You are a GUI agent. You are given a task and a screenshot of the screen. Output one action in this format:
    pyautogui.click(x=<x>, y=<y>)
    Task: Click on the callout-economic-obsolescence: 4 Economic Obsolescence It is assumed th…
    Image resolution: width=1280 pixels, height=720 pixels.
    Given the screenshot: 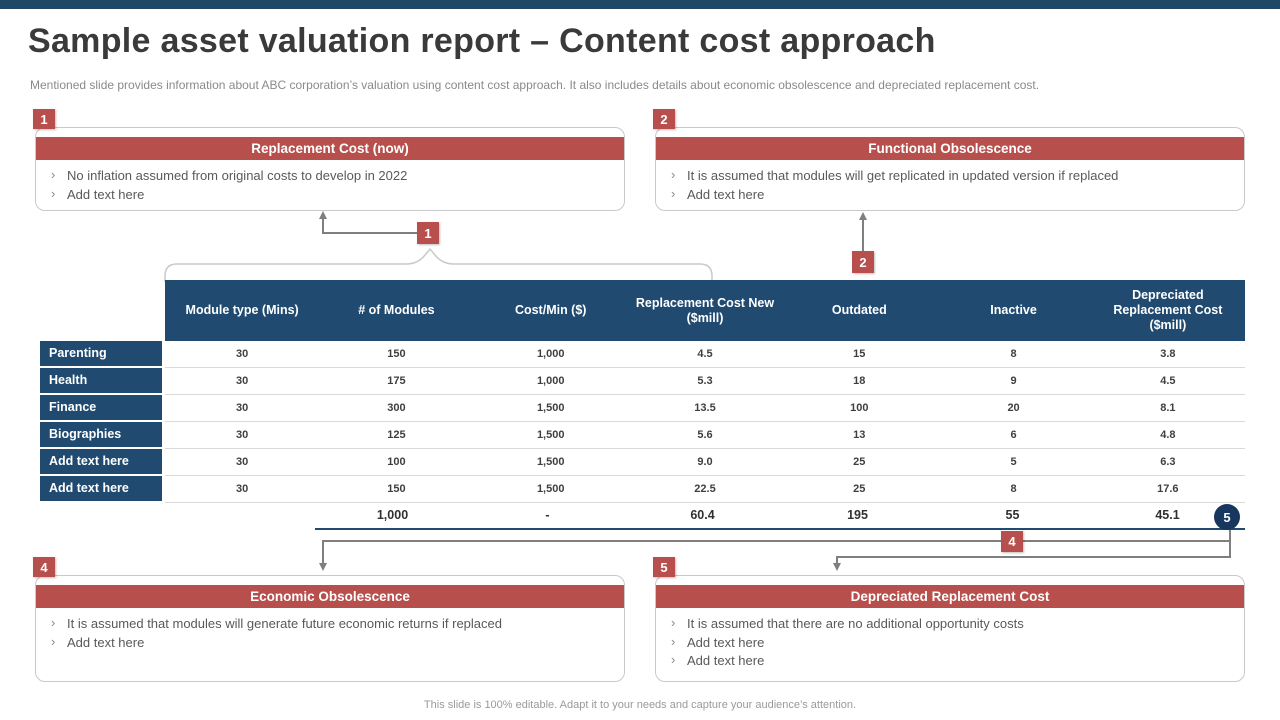 What is the action you would take?
    pyautogui.click(x=329, y=619)
    